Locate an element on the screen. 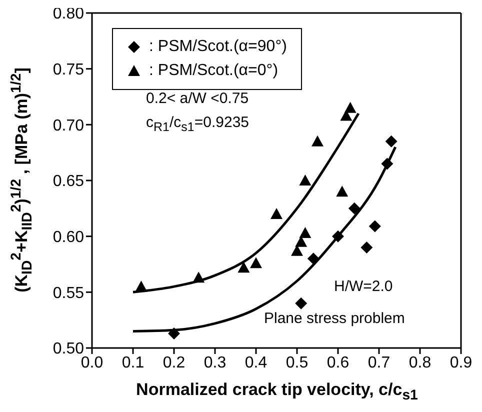 The height and width of the screenshot is (412, 482). y-tick-label: 0.55 is located at coordinates (68, 293).